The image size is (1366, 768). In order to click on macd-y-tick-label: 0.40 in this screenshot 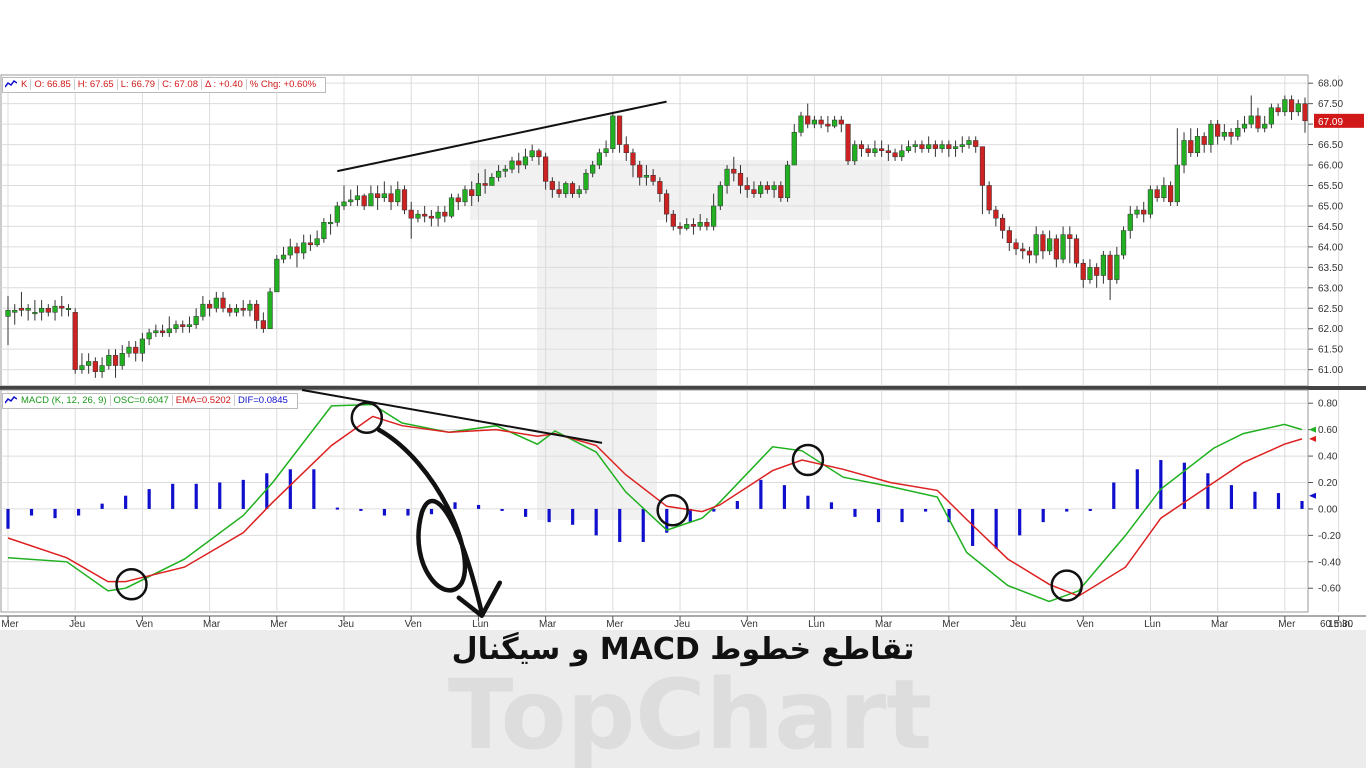, I will do `click(1328, 457)`.